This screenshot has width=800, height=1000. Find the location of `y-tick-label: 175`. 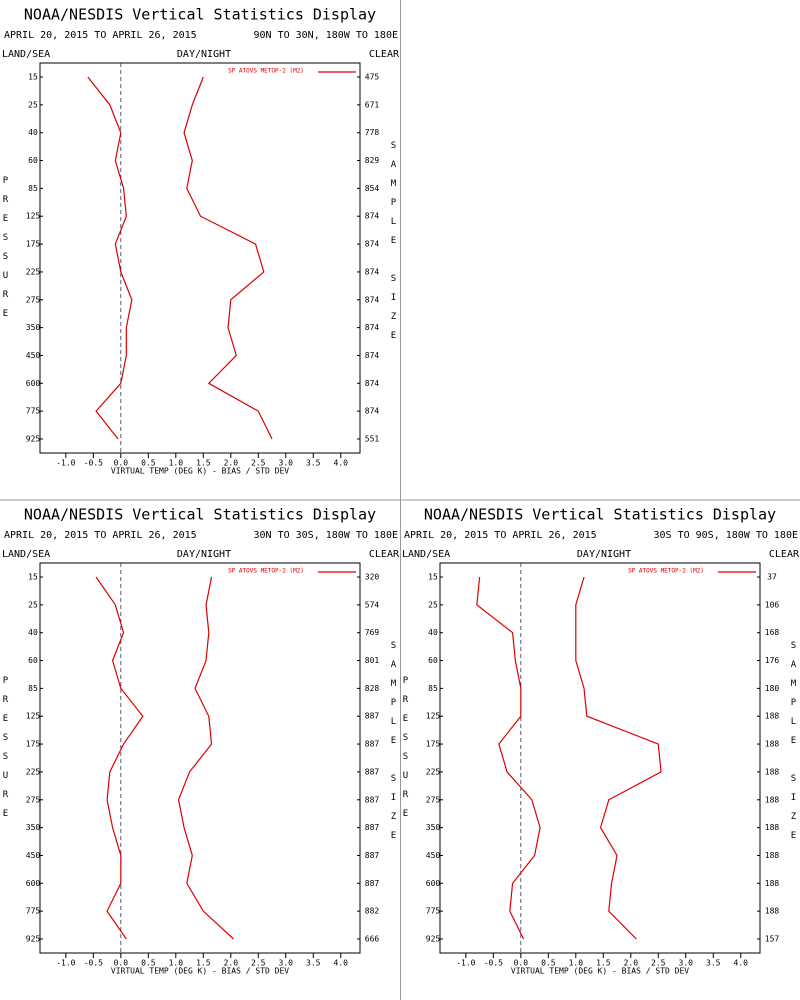

y-tick-label: 175 is located at coordinates (433, 744).